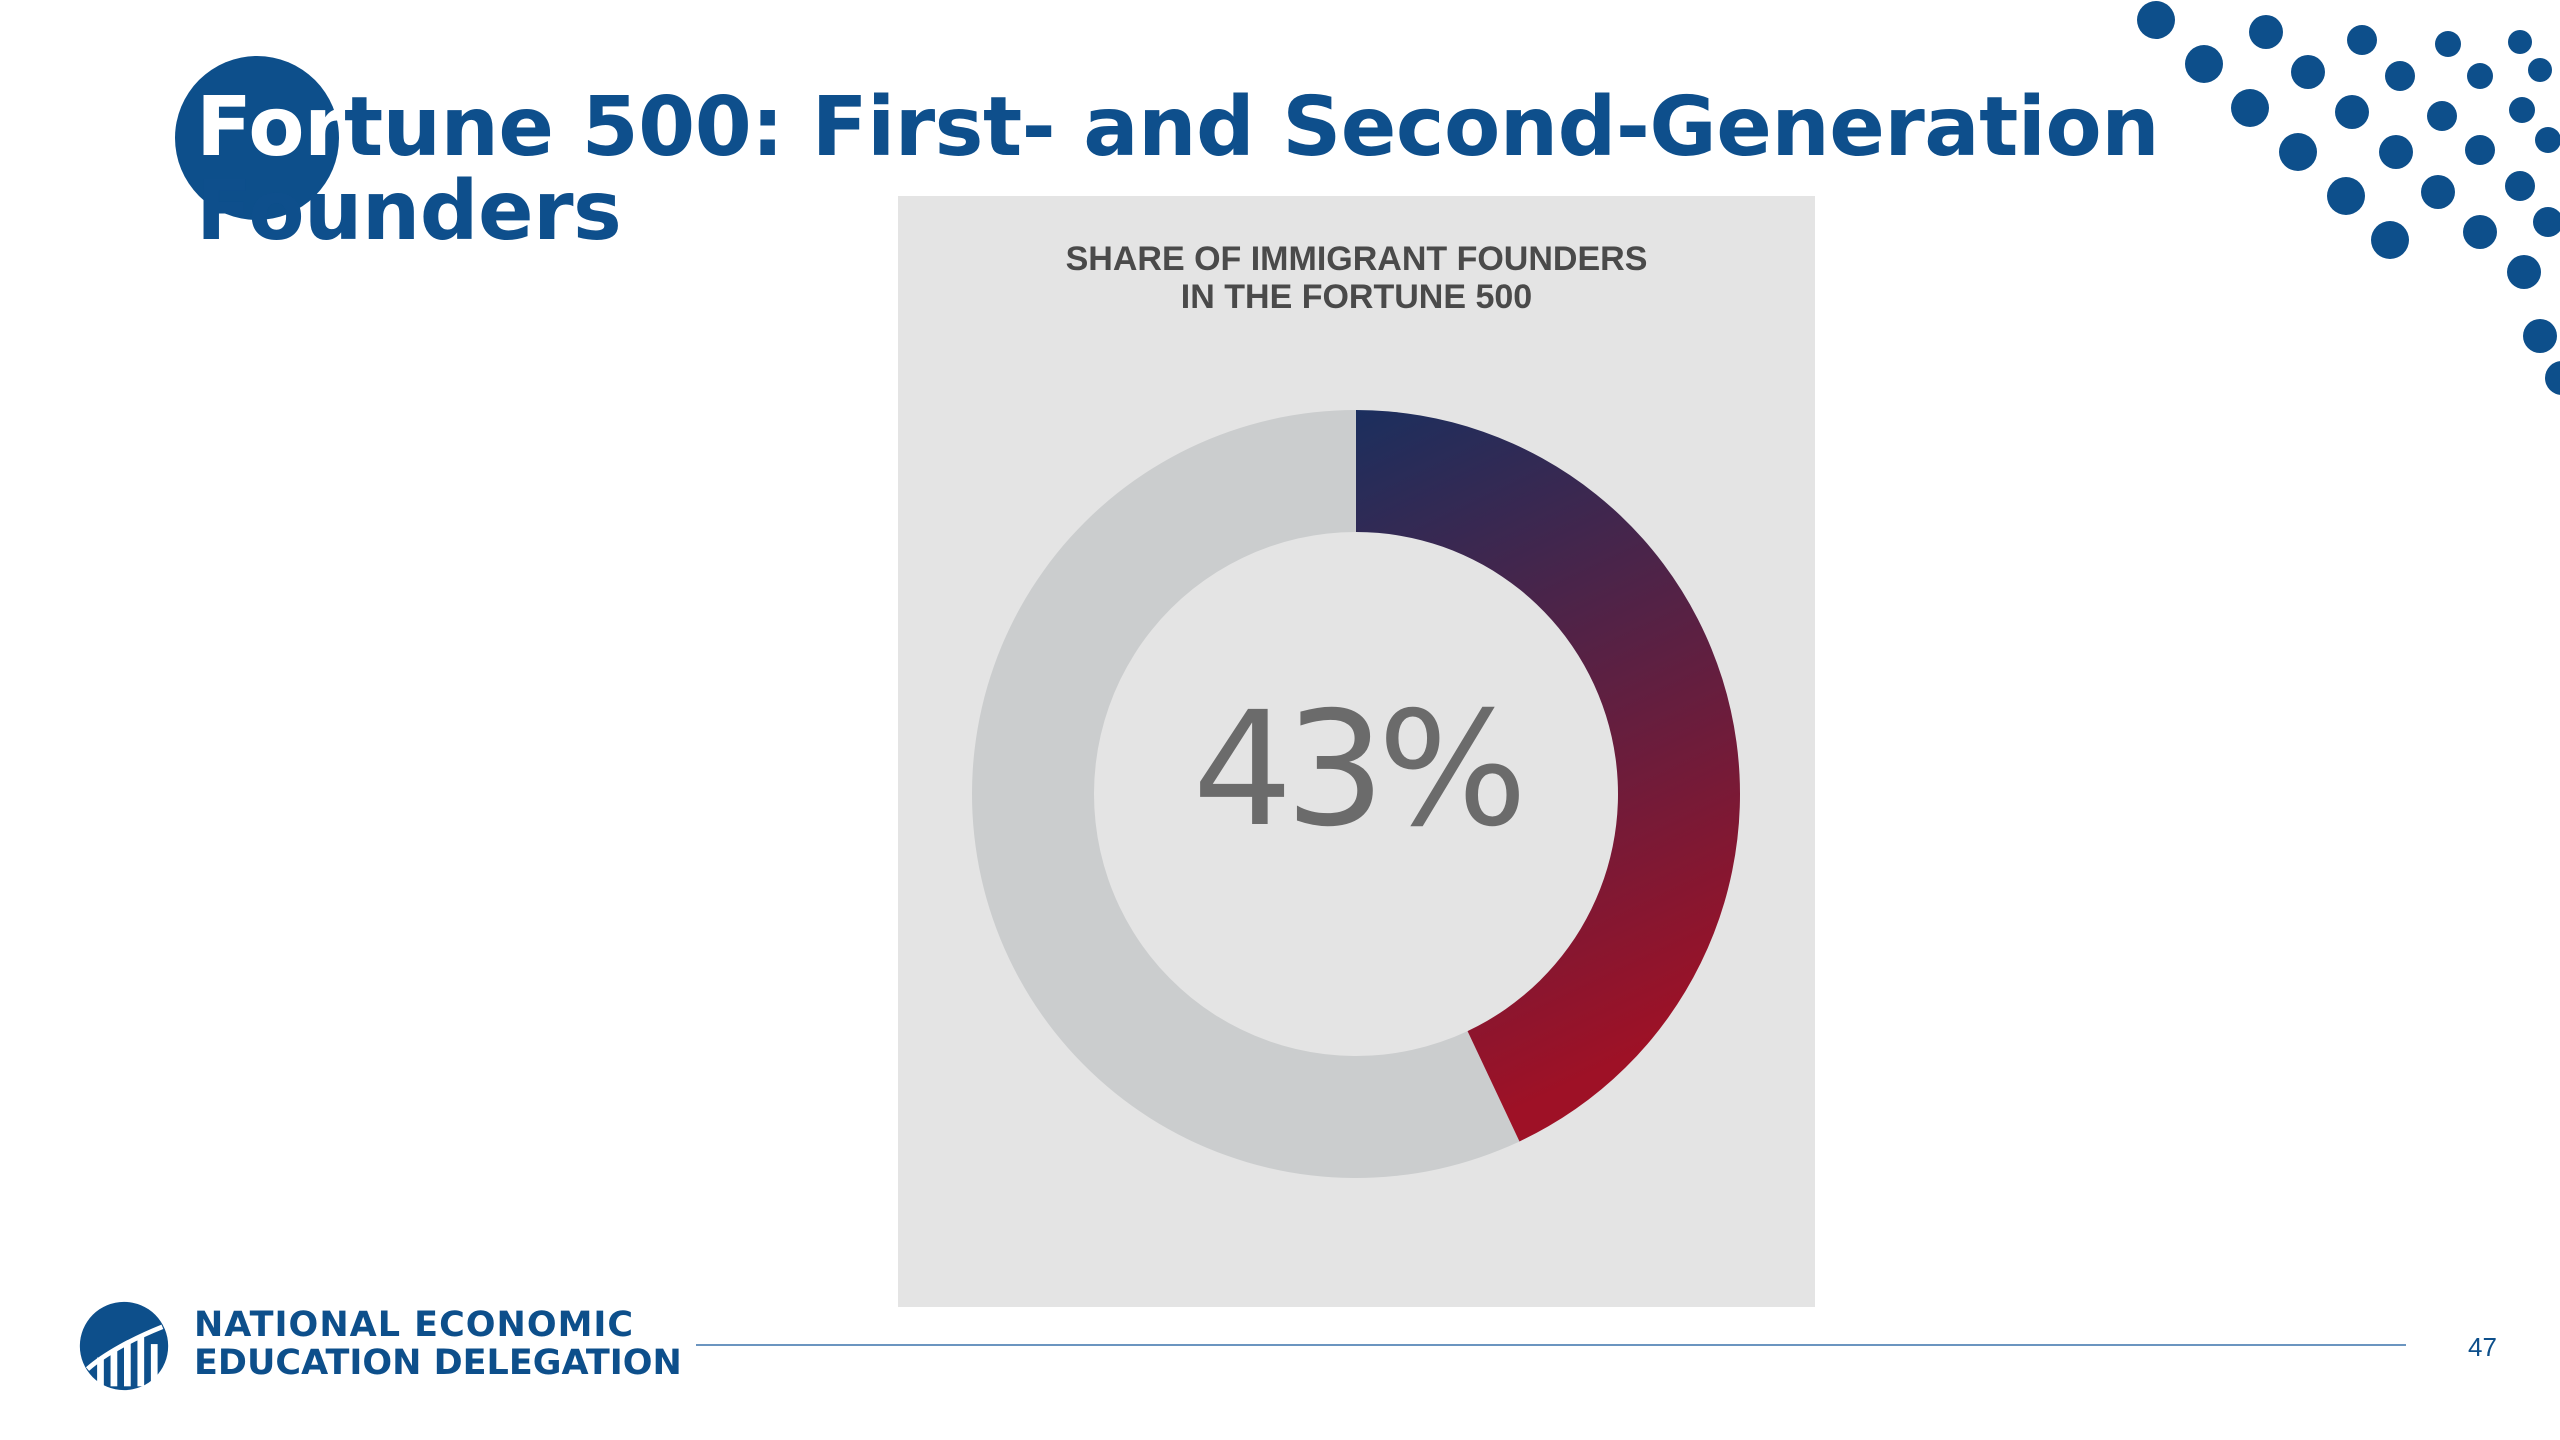 This screenshot has width=2560, height=1440. I want to click on chart-title-line-1: SHARE OF IMMIGRANT FOUNDERS, so click(1356, 259).